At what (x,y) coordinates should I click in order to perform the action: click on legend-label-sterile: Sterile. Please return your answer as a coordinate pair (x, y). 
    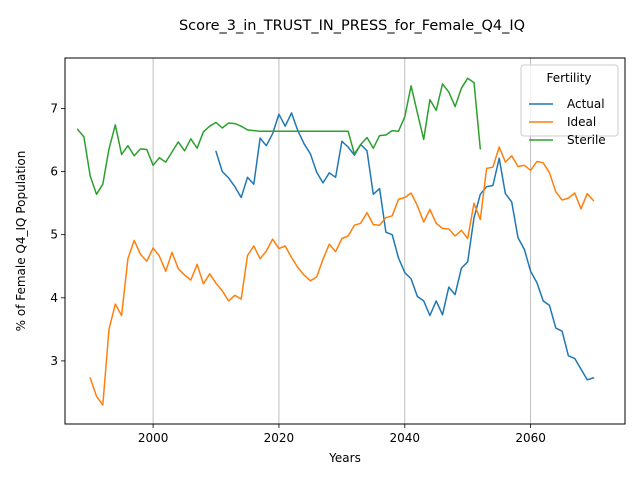
    Looking at the image, I should click on (586, 140).